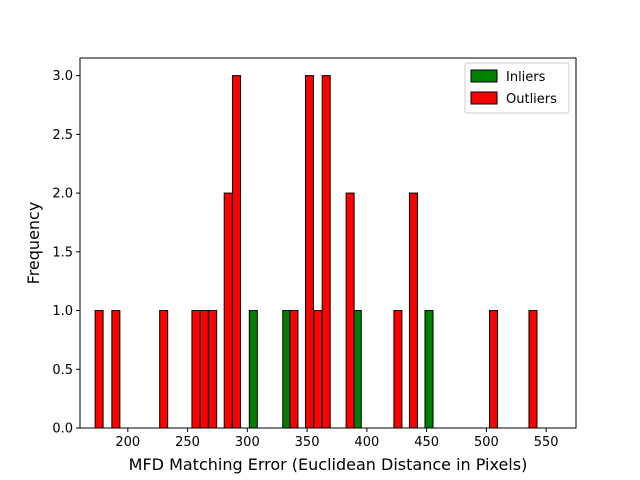 The width and height of the screenshot is (640, 480). I want to click on y-tick-label-6: 3.0, so click(62, 76).